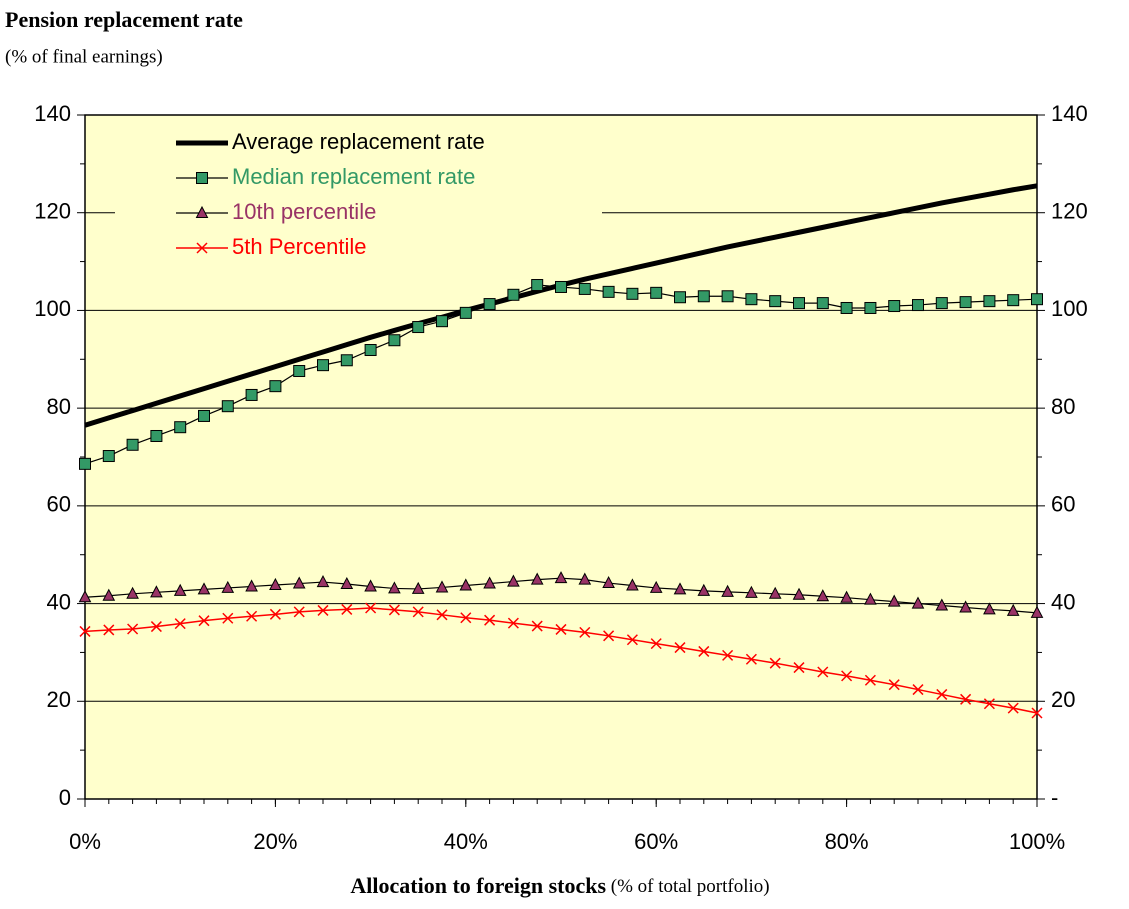 The image size is (1129, 909). What do you see at coordinates (1063, 504) in the screenshot?
I see `y2-tick-label: 60` at bounding box center [1063, 504].